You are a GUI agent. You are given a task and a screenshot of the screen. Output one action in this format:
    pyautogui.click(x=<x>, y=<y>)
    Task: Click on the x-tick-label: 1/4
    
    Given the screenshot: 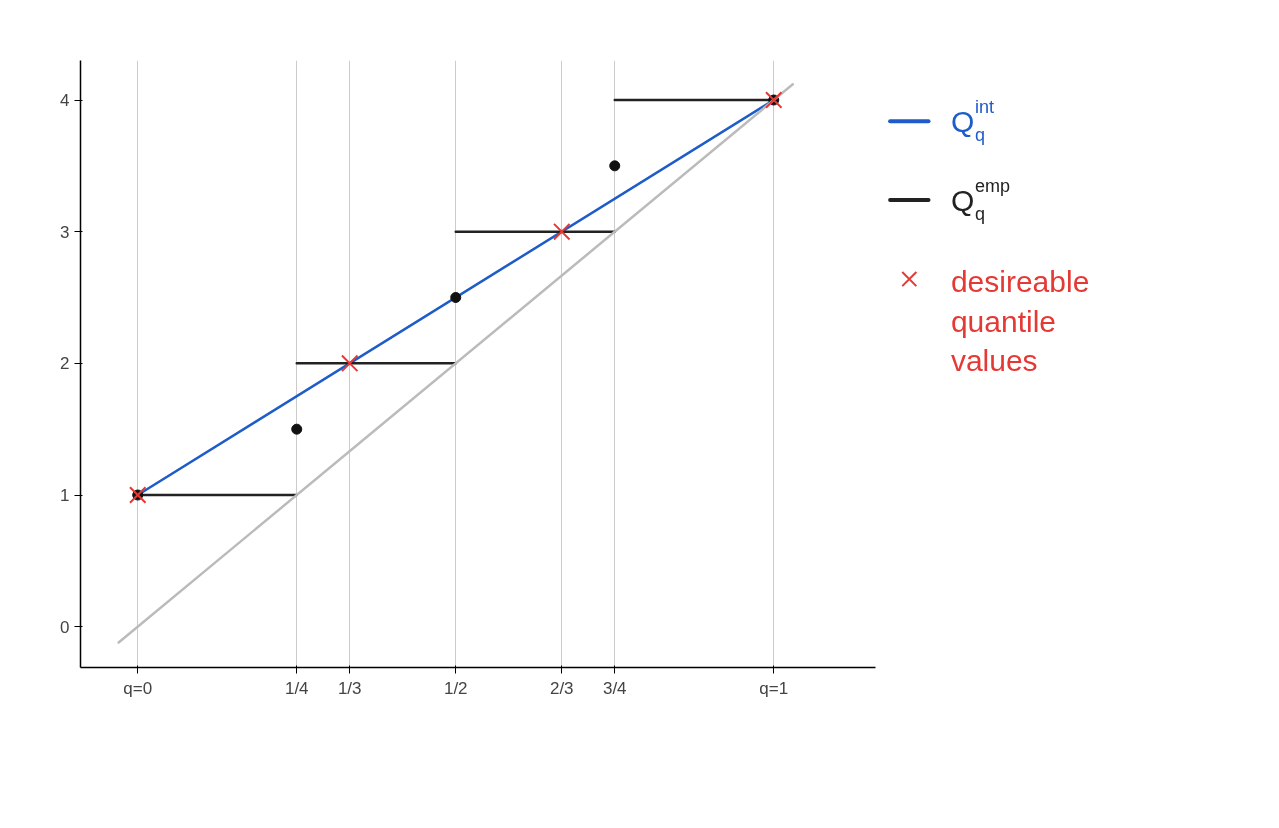 What is the action you would take?
    pyautogui.click(x=296, y=688)
    